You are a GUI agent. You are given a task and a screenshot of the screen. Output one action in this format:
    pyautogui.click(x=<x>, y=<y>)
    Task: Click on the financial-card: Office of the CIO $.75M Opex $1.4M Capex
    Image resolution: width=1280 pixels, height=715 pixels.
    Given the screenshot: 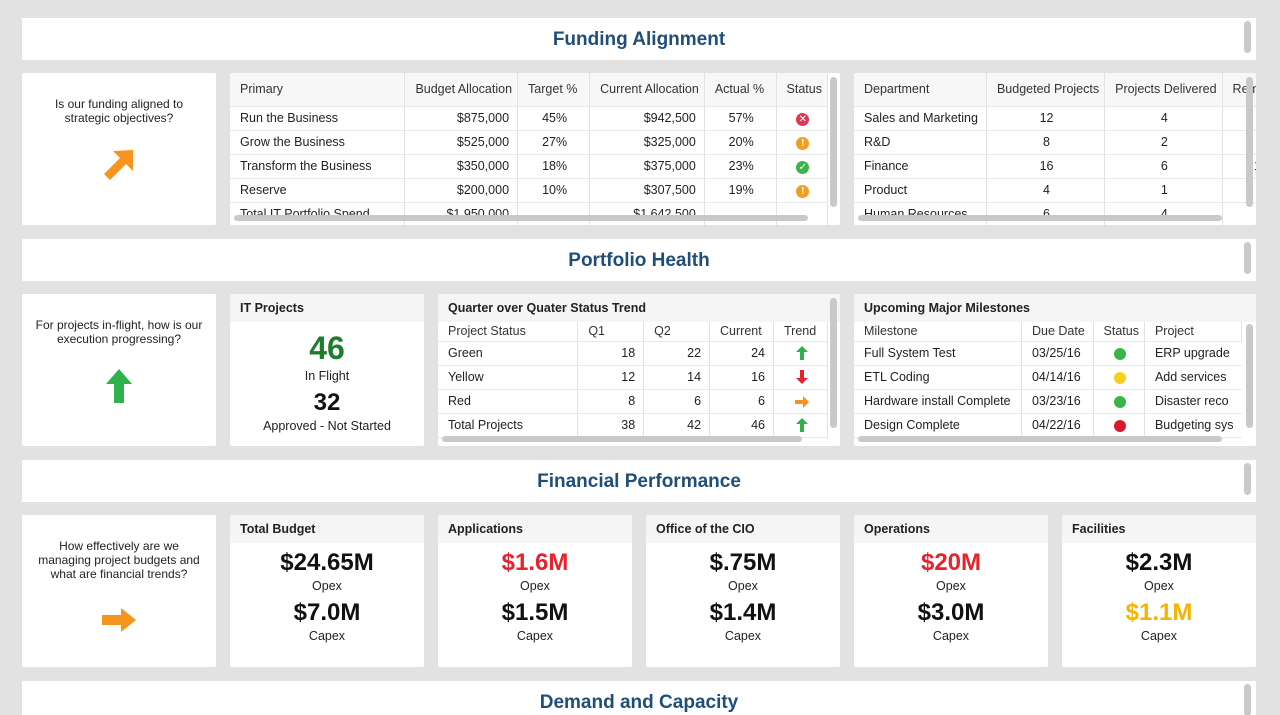 What is the action you would take?
    pyautogui.click(x=743, y=591)
    